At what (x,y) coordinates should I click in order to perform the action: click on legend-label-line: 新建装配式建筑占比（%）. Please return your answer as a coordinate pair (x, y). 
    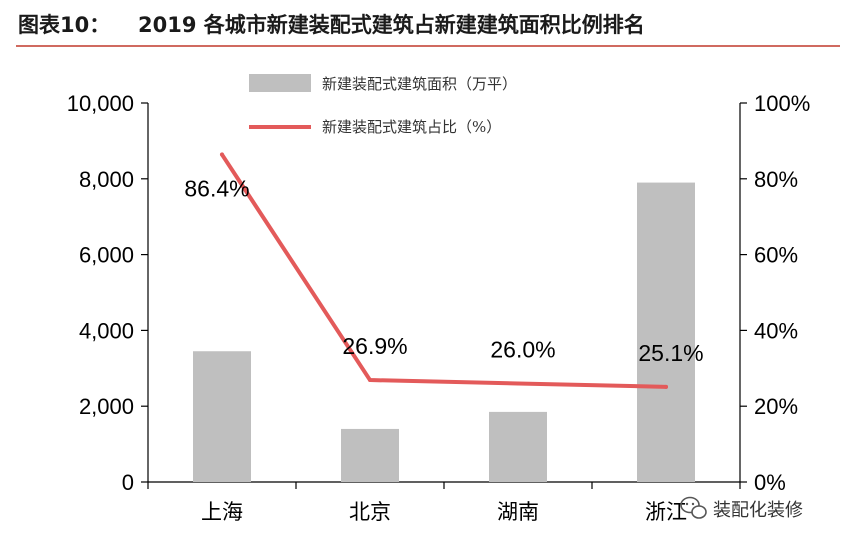
    Looking at the image, I should click on (411, 127).